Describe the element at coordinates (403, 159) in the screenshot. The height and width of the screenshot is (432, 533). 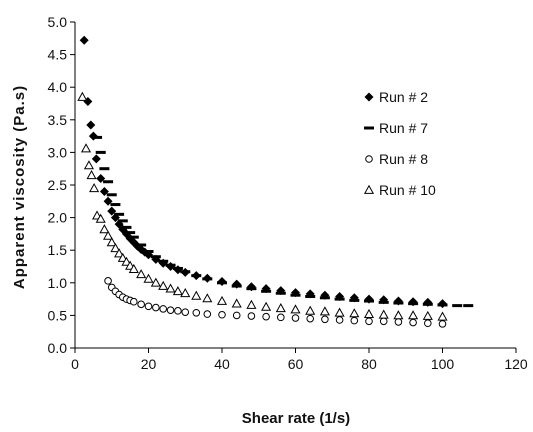
I see `legend-label: Run # 8` at that location.